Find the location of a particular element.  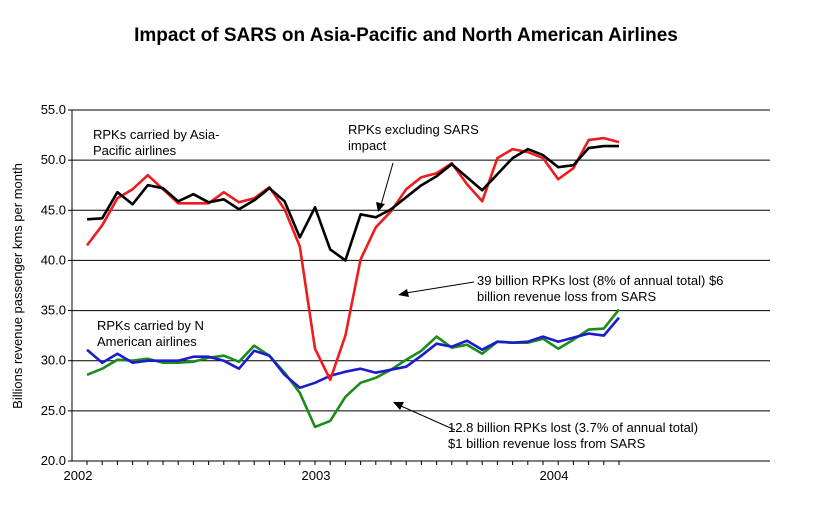

y-axis-label: Billions revenue passenger kms per month is located at coordinates (17, 286).